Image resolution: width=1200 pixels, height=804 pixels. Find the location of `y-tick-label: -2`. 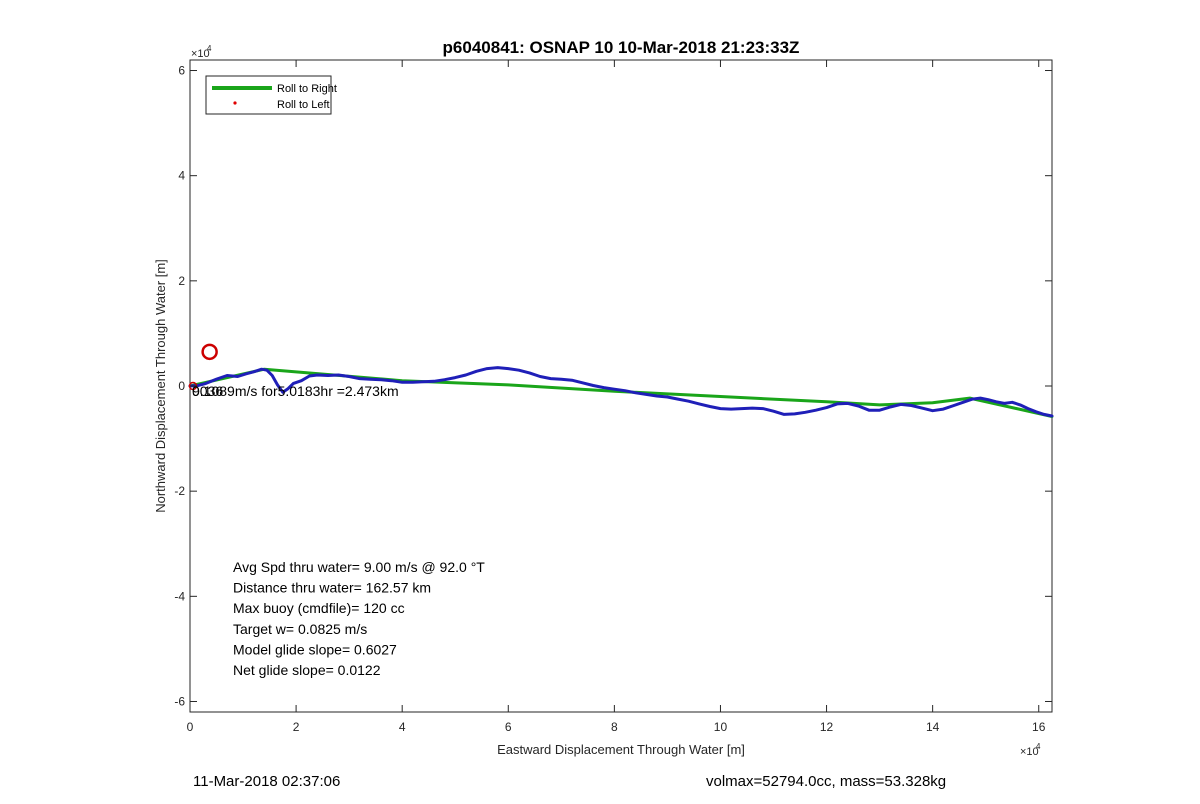

y-tick-label: -2 is located at coordinates (179, 491).